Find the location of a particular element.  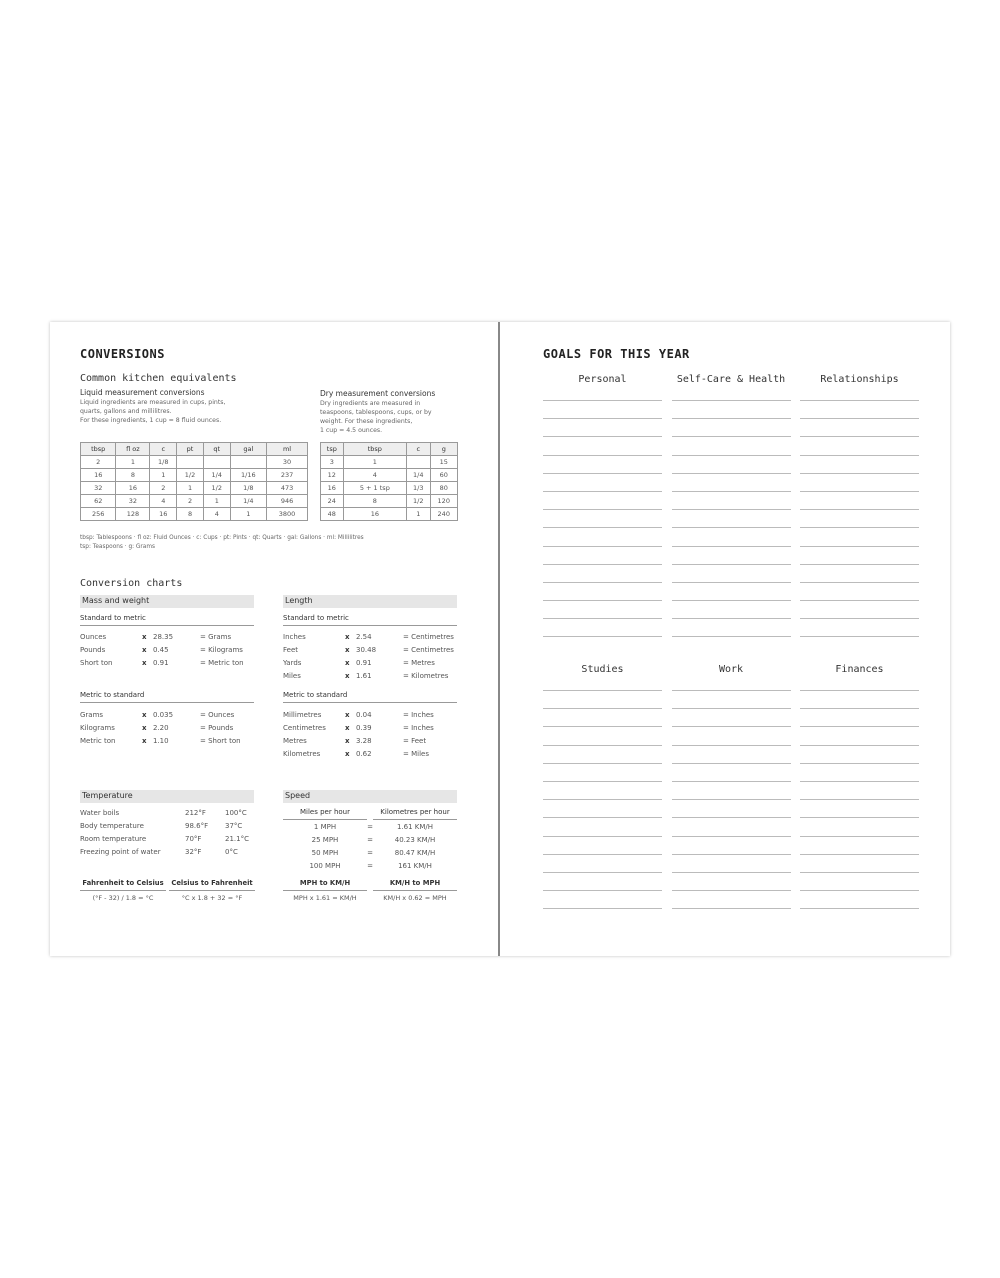

table-cell: 4 is located at coordinates (163, 501).